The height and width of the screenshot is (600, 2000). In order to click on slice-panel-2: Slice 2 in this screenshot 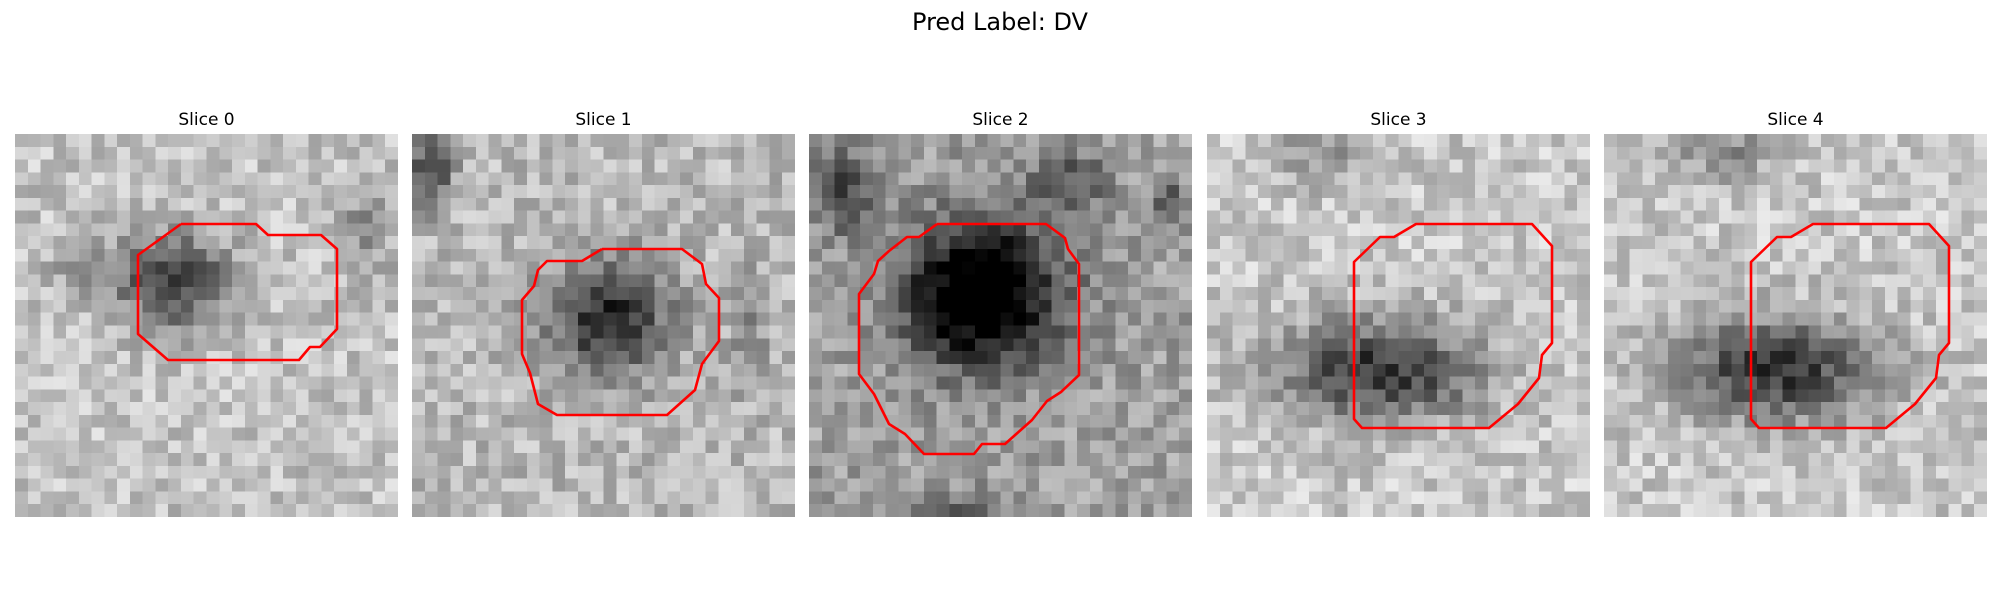, I will do `click(1000, 313)`.